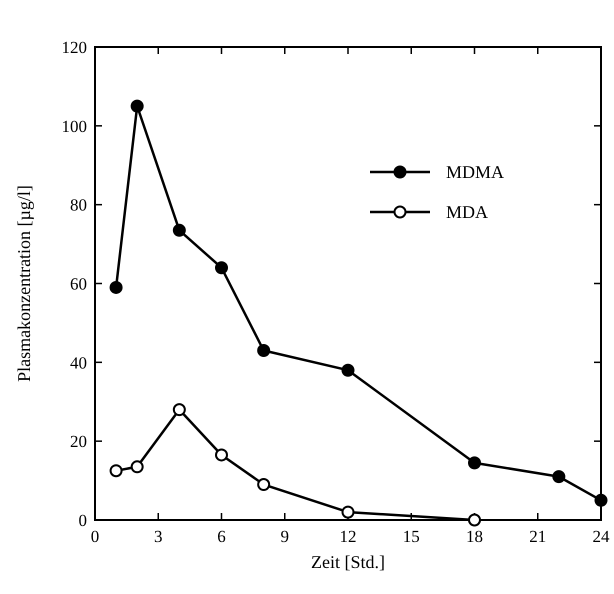 This screenshot has height=594, width=614. I want to click on y-tick-label: 120, so click(74, 47).